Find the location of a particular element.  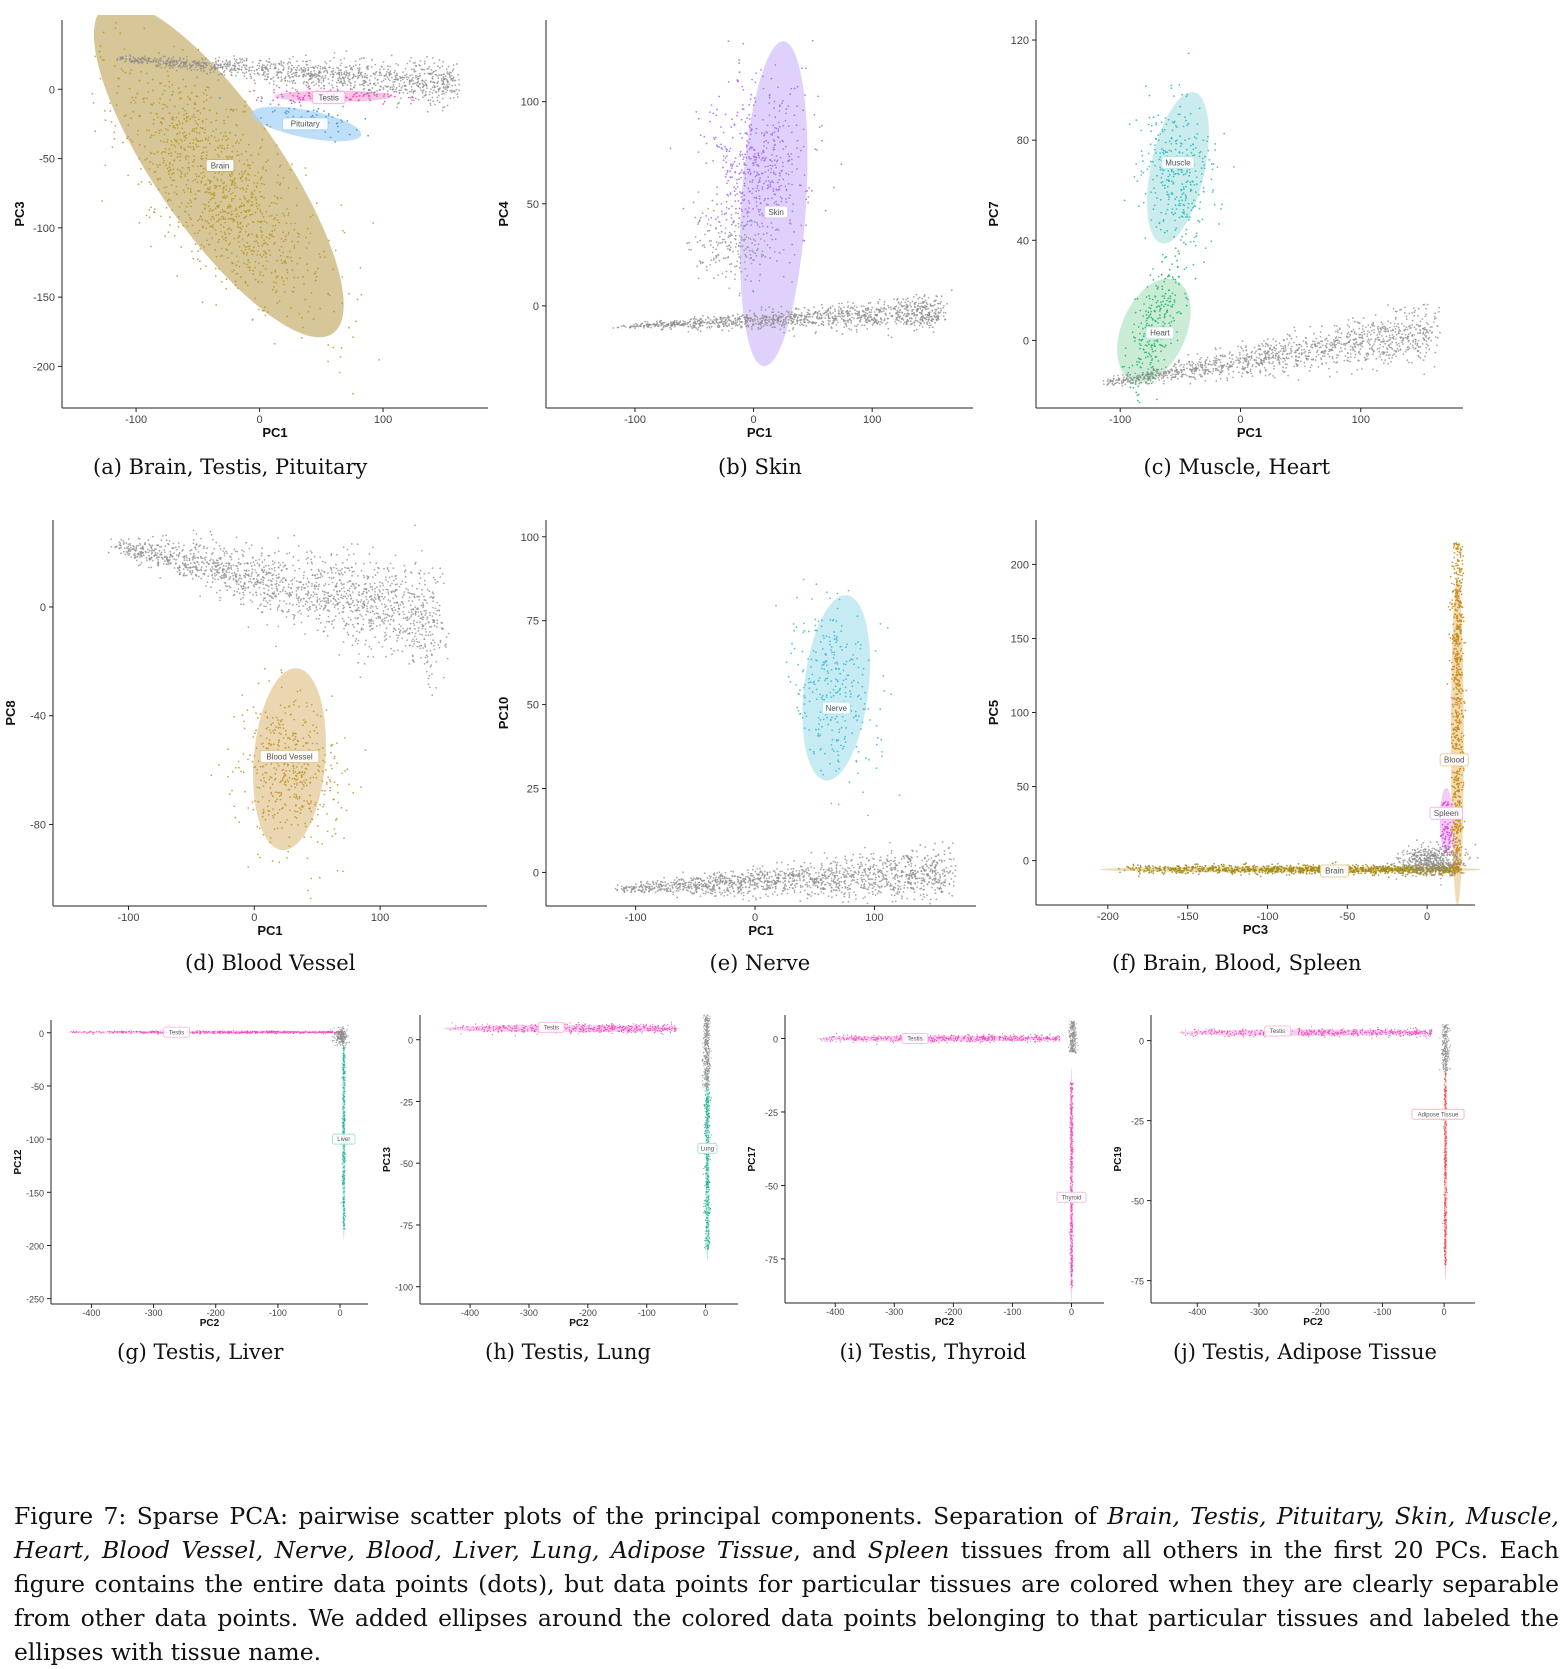

caption-and: , and is located at coordinates (830, 1550).